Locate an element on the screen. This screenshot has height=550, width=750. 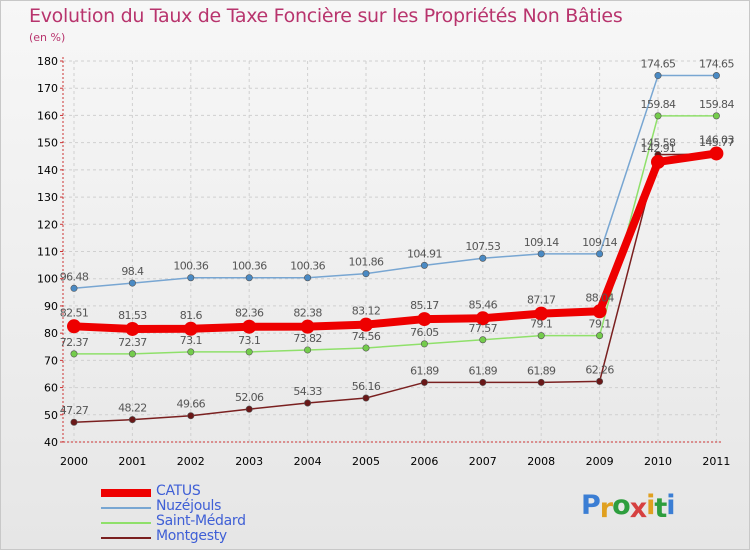
y-tick-label: 80 is located at coordinates (51, 333).